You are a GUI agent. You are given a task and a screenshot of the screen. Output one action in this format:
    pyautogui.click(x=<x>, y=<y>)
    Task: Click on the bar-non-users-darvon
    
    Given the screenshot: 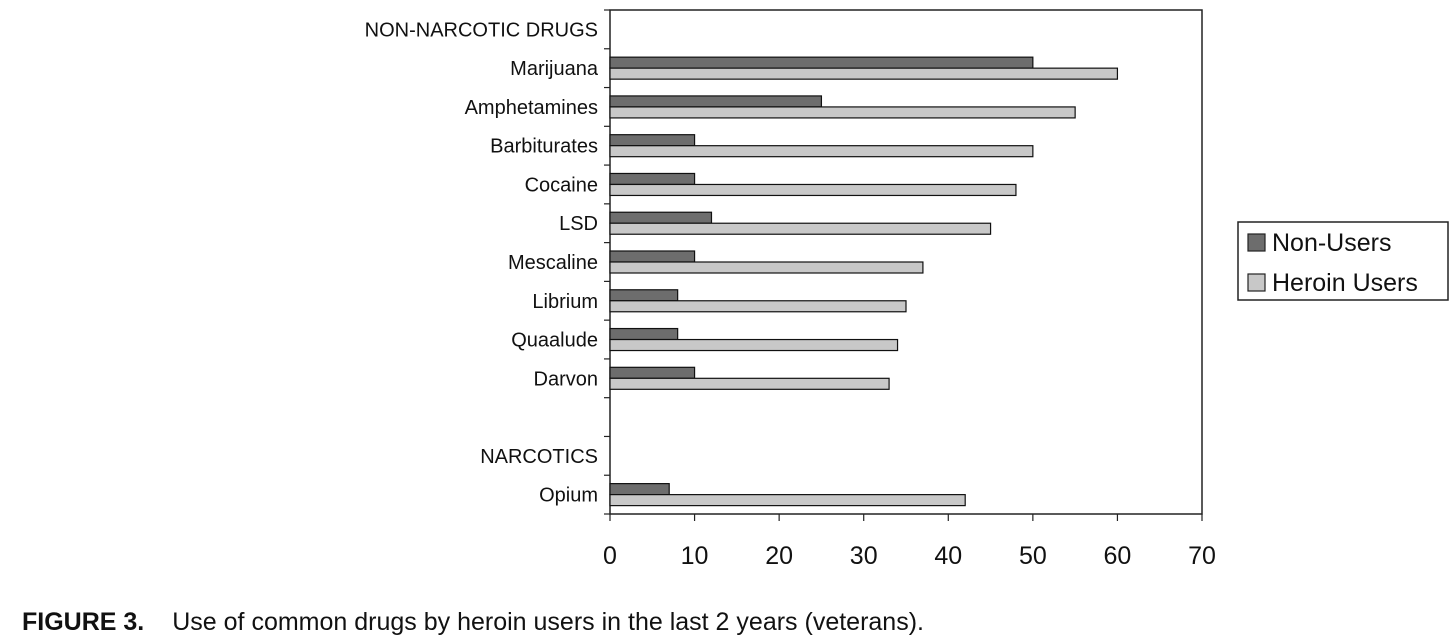 What is the action you would take?
    pyautogui.click(x=652, y=372)
    